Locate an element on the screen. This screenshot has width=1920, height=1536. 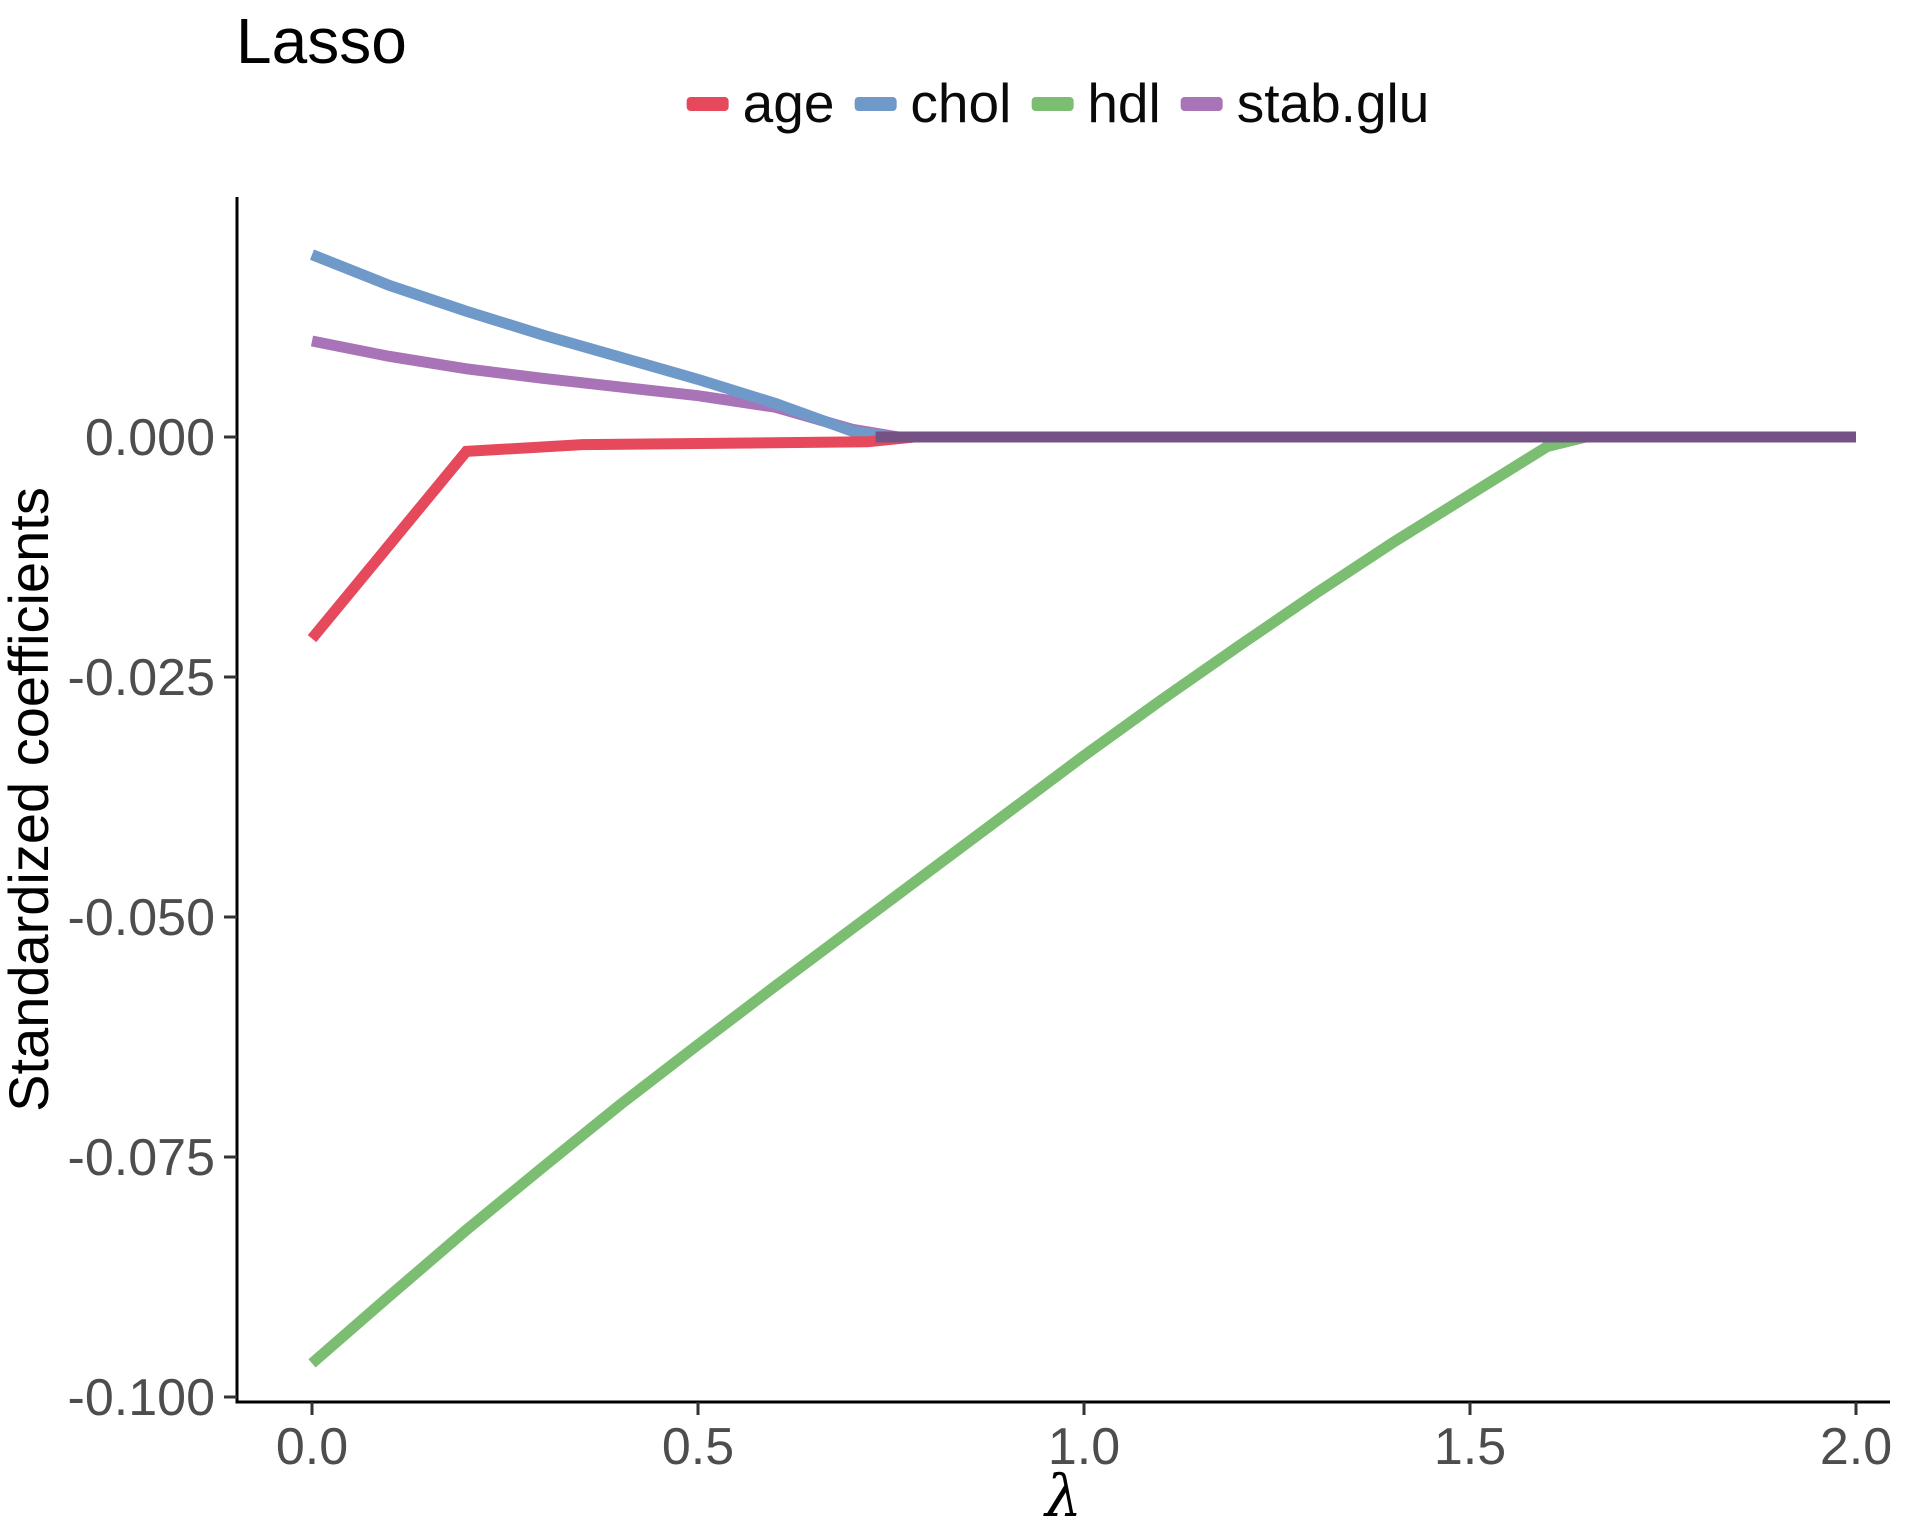
series-line-age is located at coordinates (1081, 537).